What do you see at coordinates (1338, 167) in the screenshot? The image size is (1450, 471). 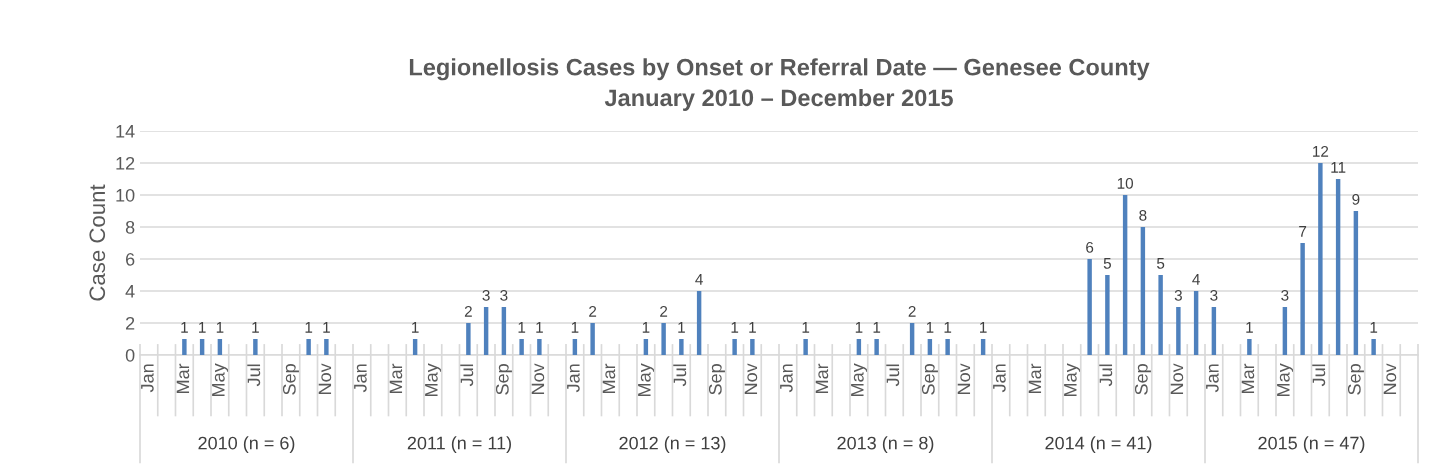 I see `data-label: 11` at bounding box center [1338, 167].